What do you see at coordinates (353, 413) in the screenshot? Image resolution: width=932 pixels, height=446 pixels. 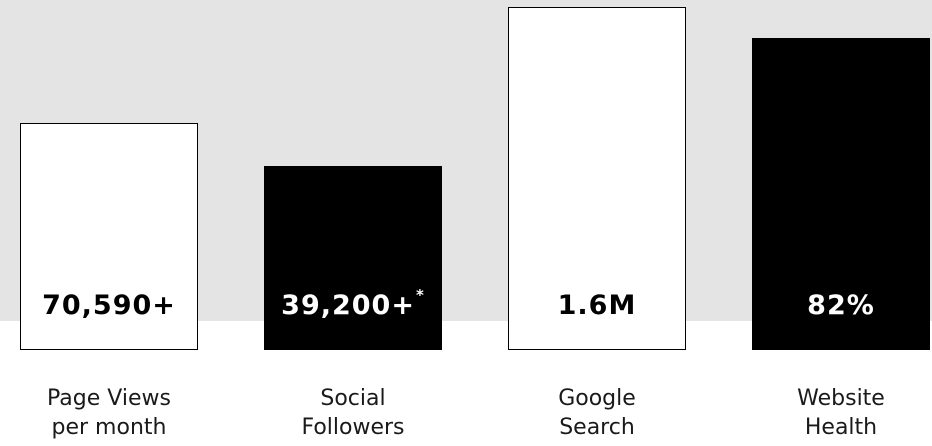 I see `category-label-social-followers: Social Followers` at bounding box center [353, 413].